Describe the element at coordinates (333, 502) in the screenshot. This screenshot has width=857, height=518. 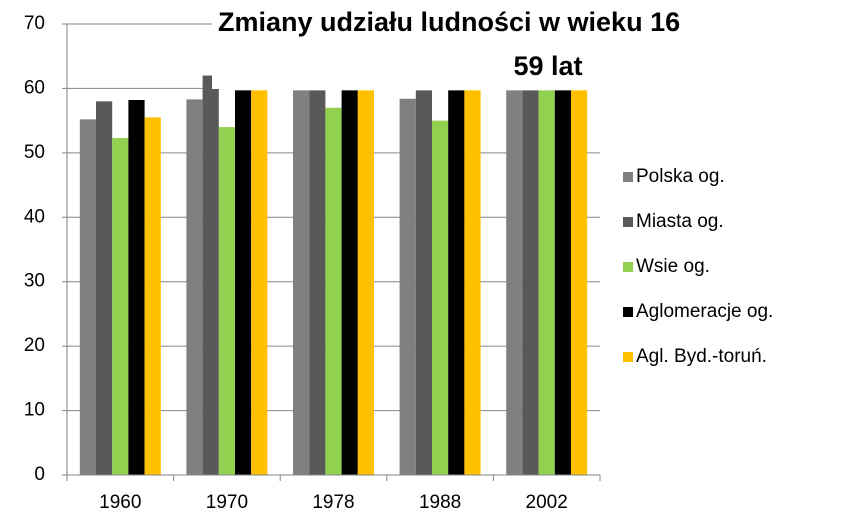
I see `x-tick-label: 1978` at that location.